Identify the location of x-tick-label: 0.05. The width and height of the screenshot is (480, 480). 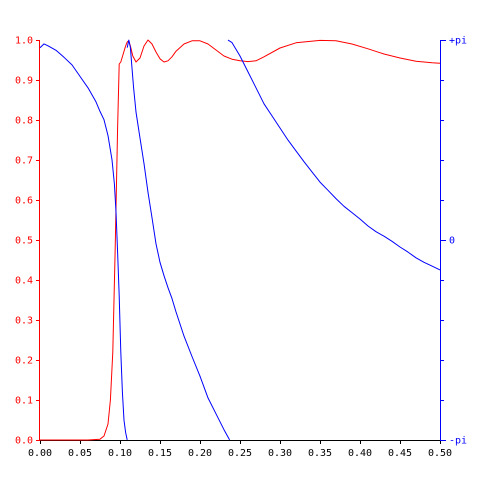
(80, 453).